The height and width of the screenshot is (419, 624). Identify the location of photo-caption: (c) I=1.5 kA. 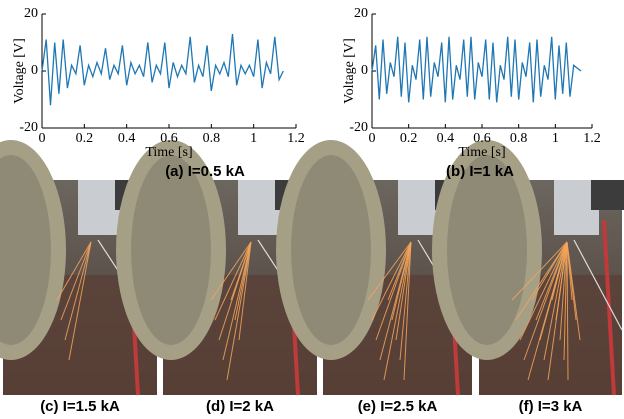
(80, 406).